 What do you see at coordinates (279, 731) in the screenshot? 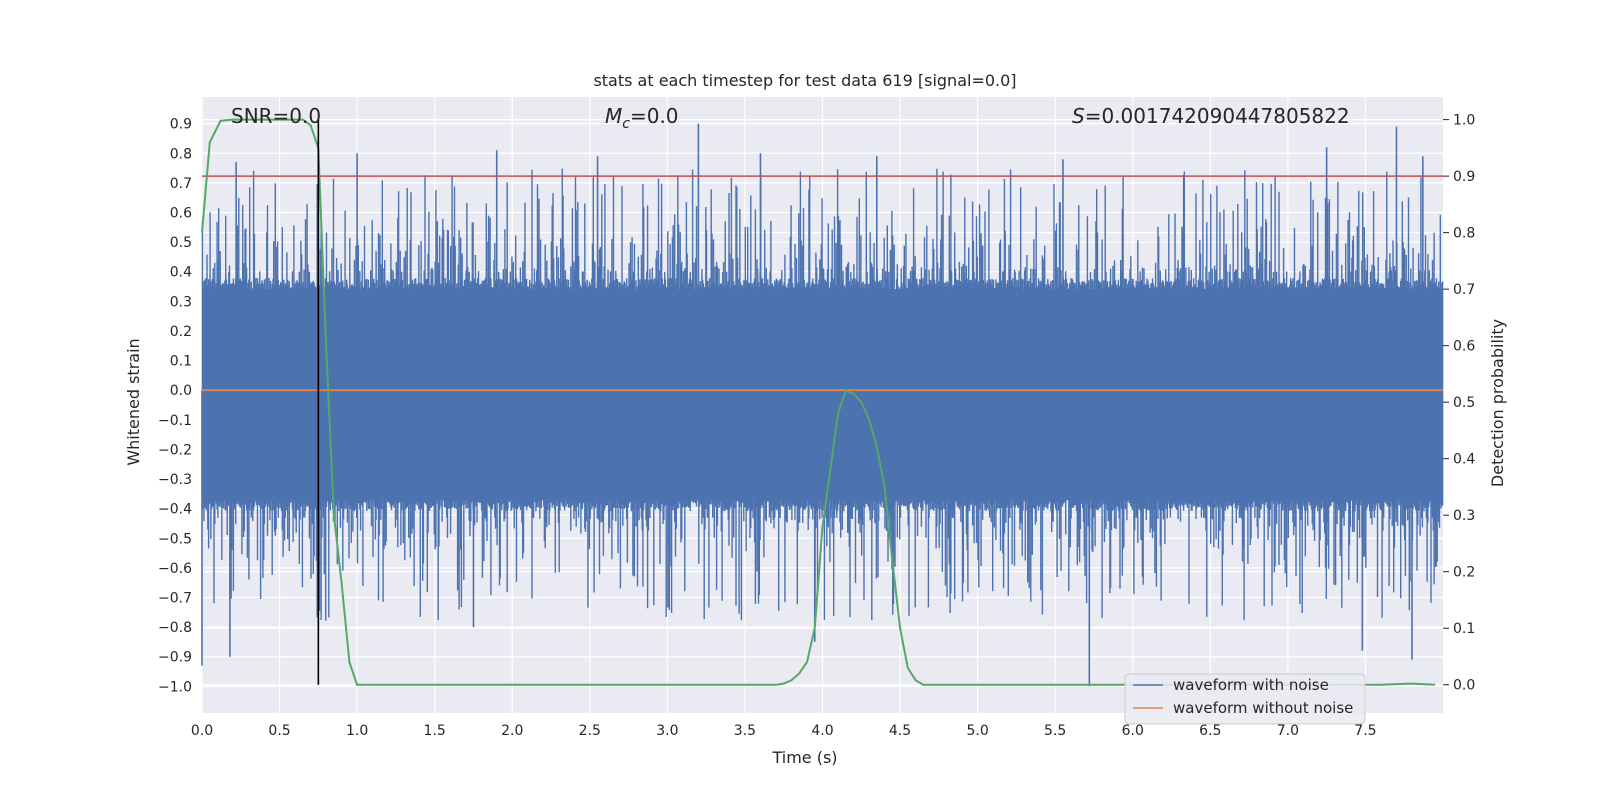
I see `x-tick-label: 0.5` at bounding box center [279, 731].